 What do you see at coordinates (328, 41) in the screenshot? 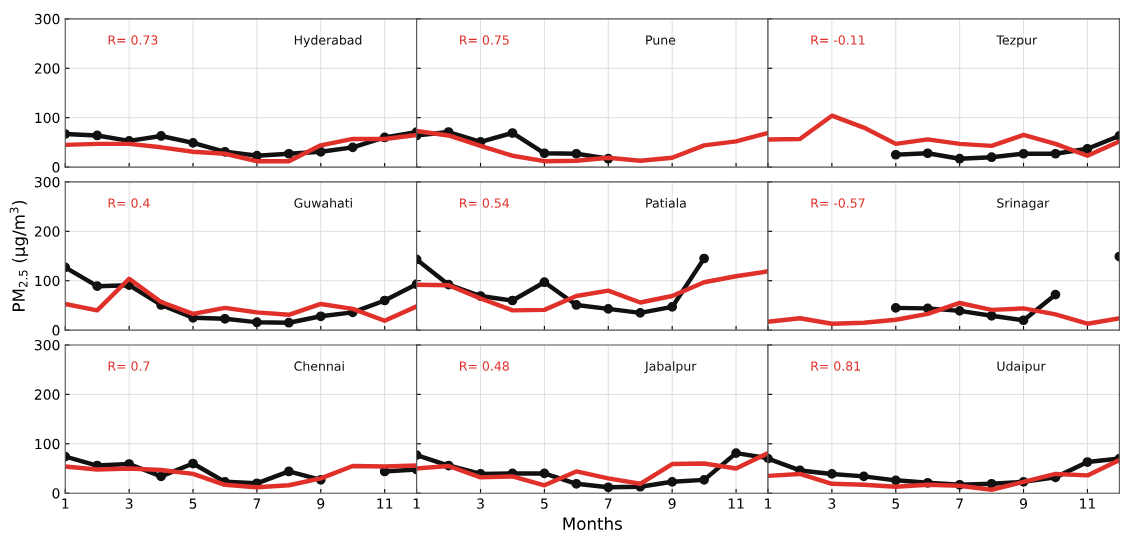
I see `annotation: Hyderabad` at bounding box center [328, 41].